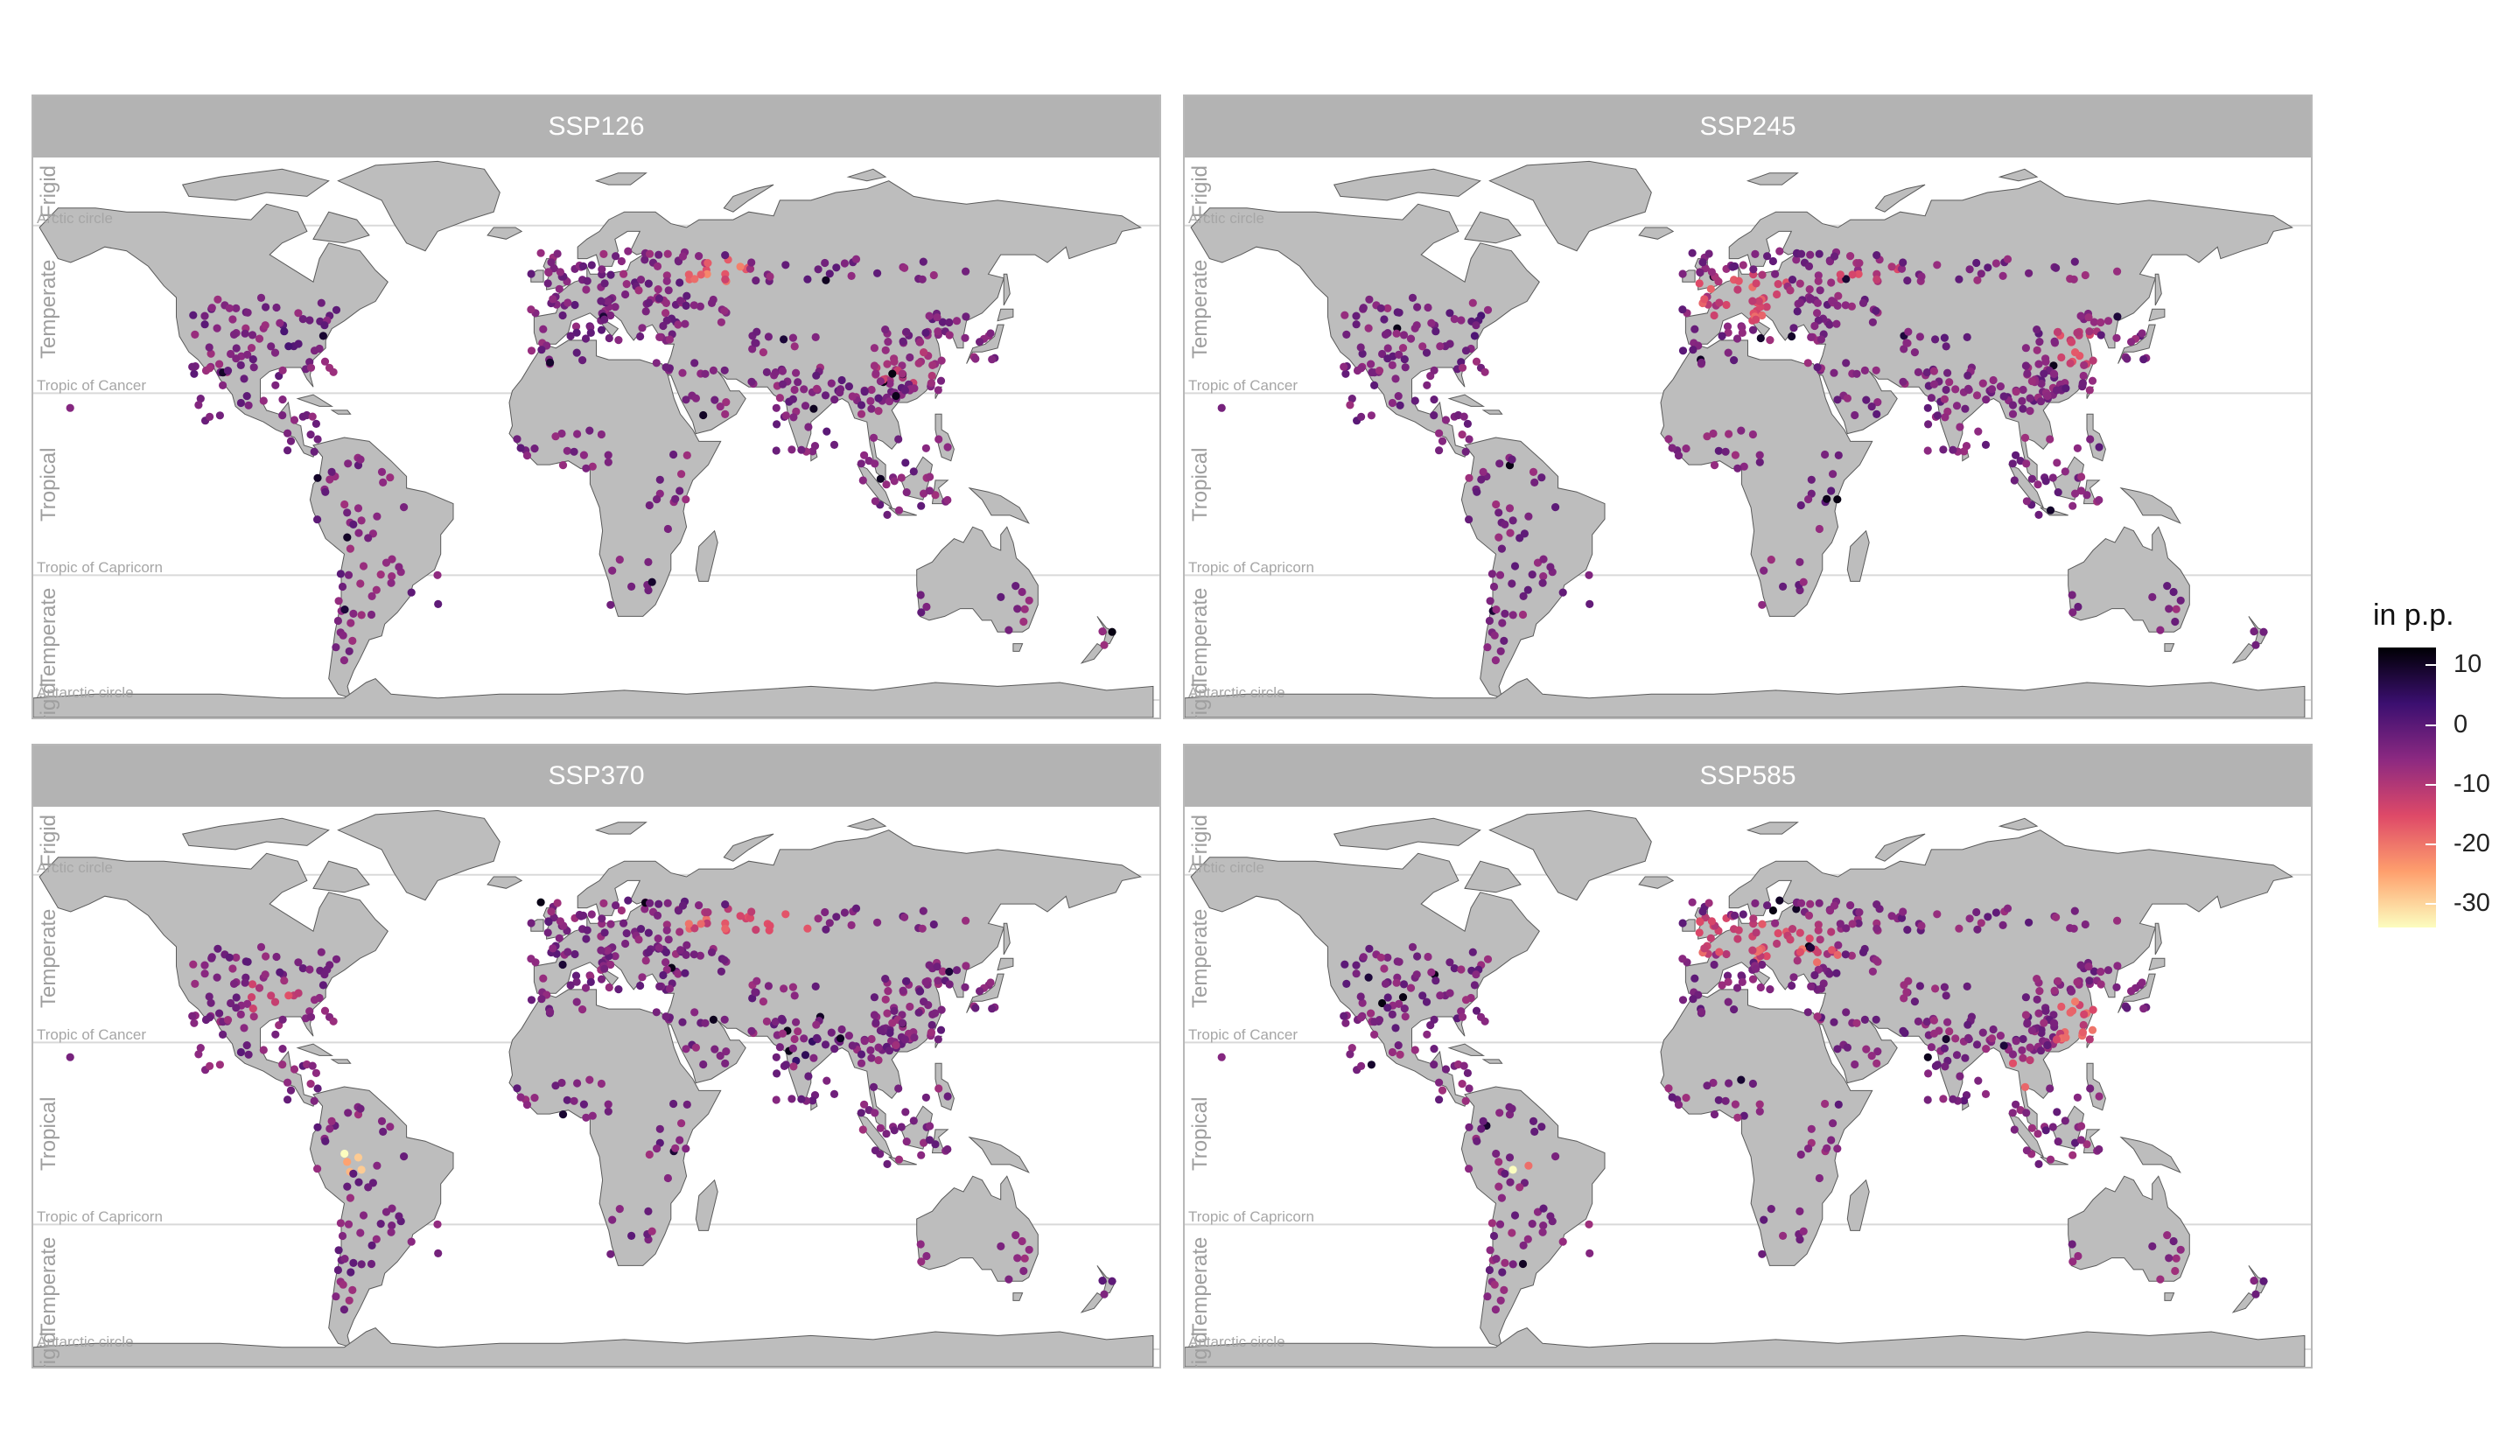  What do you see at coordinates (48, 309) in the screenshot?
I see `zone-label-temperate: Temperate` at bounding box center [48, 309].